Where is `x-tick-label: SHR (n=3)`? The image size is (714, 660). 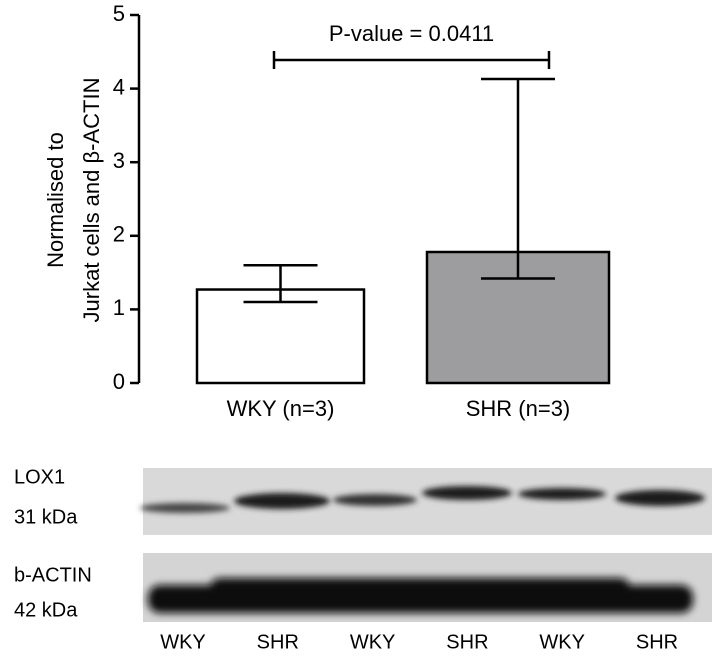
x-tick-label: SHR (n=3) is located at coordinates (518, 408).